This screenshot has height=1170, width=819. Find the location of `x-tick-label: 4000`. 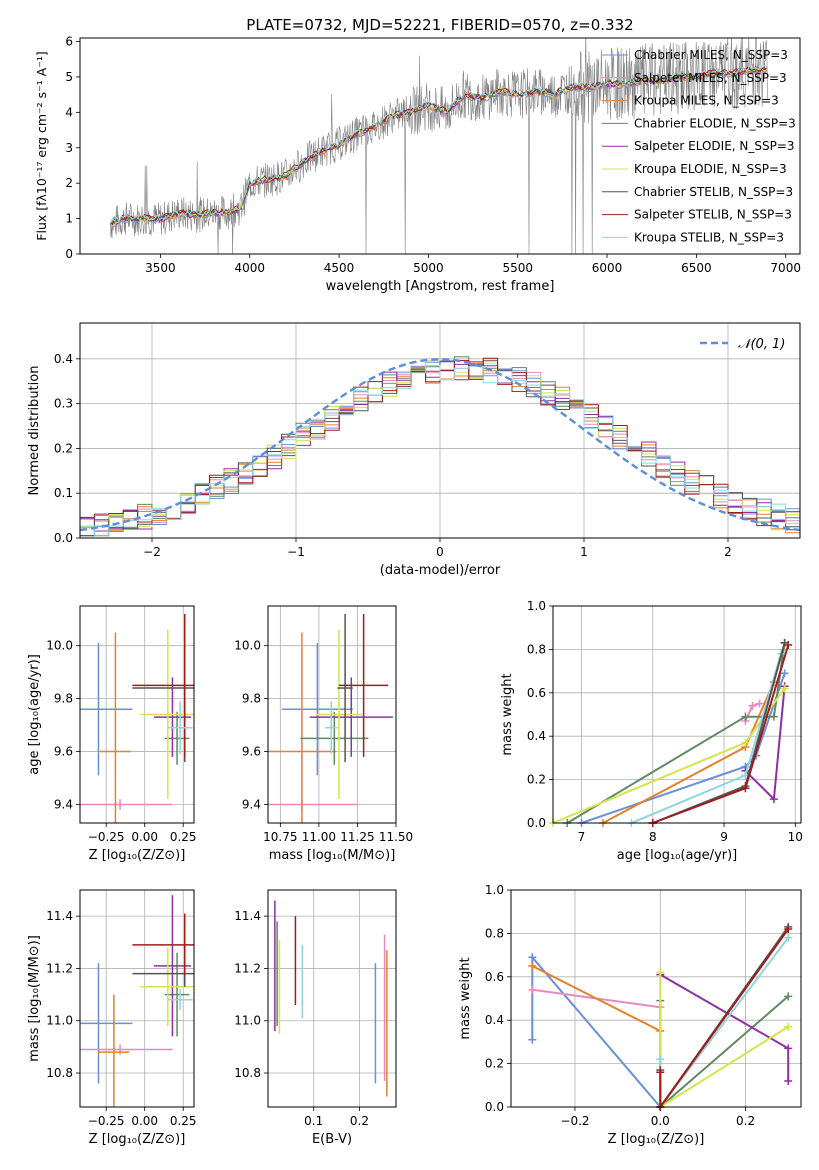

x-tick-label: 4000 is located at coordinates (249, 268).